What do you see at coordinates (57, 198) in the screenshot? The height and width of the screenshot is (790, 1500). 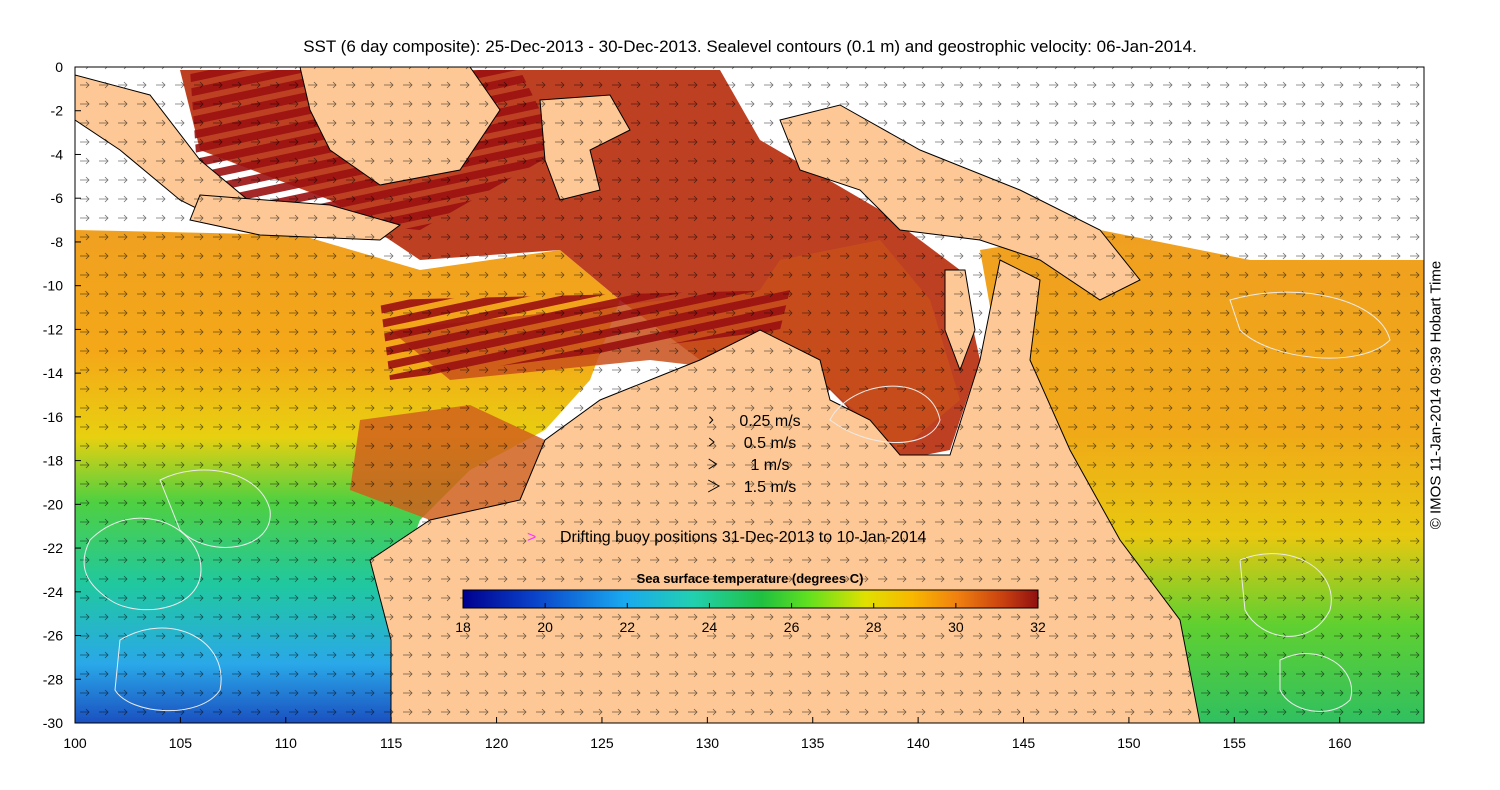 I see `y-tick-label: -6` at bounding box center [57, 198].